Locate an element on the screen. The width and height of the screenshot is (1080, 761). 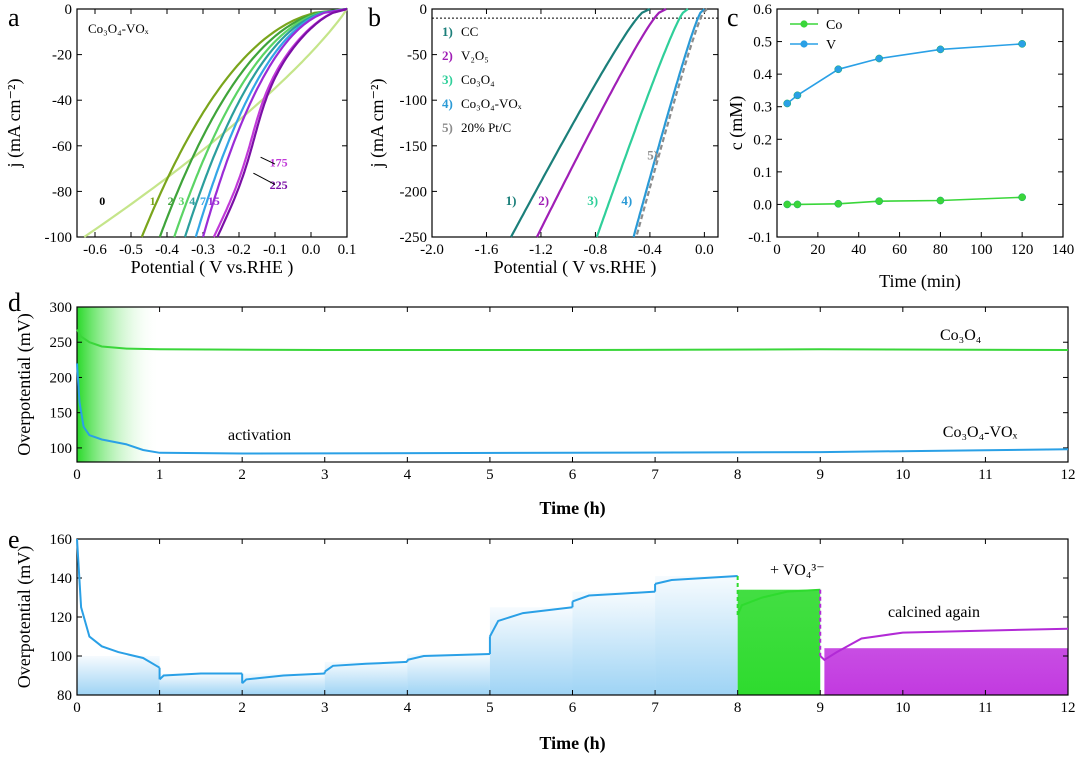
activation-shade is located at coordinates (118, 384).